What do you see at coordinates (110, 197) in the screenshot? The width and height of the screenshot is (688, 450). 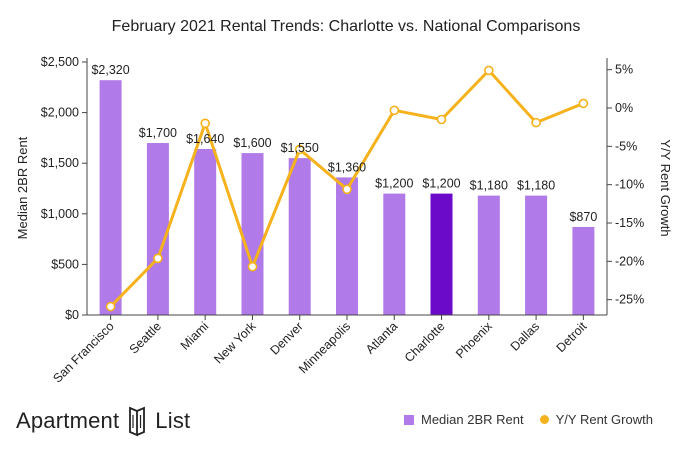 I see `bar-san-francisco` at bounding box center [110, 197].